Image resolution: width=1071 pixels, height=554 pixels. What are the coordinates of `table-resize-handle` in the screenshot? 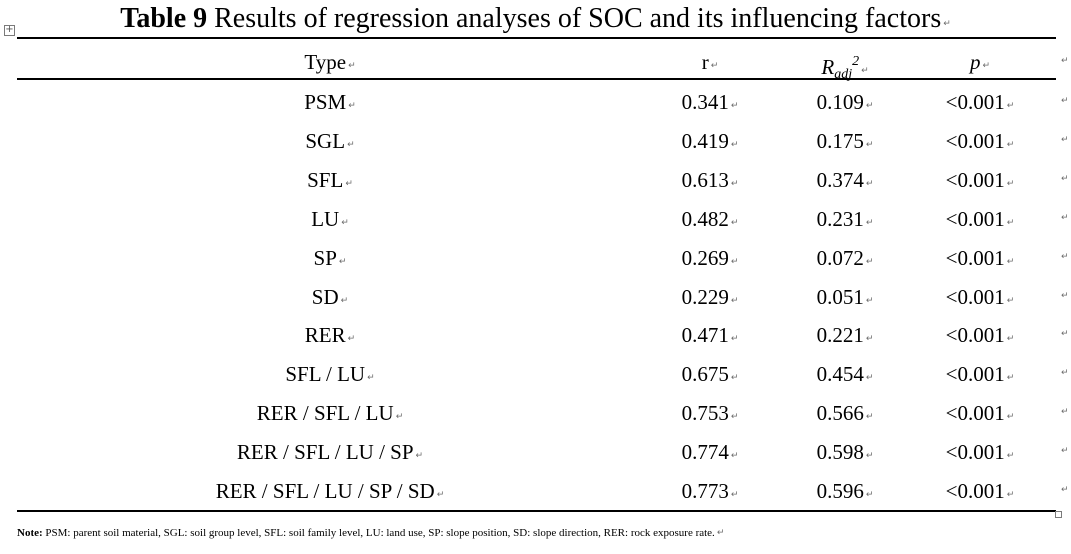 It's located at (1058, 514).